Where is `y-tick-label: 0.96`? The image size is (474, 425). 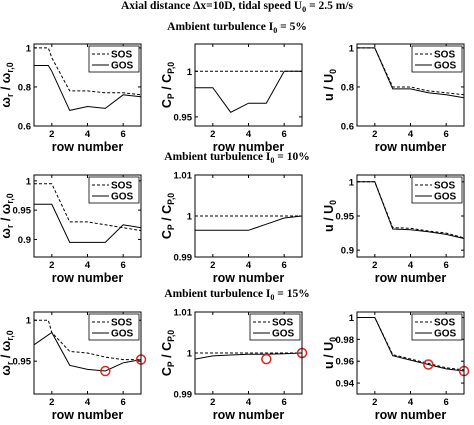 y-tick-label: 0.96 is located at coordinates (345, 362).